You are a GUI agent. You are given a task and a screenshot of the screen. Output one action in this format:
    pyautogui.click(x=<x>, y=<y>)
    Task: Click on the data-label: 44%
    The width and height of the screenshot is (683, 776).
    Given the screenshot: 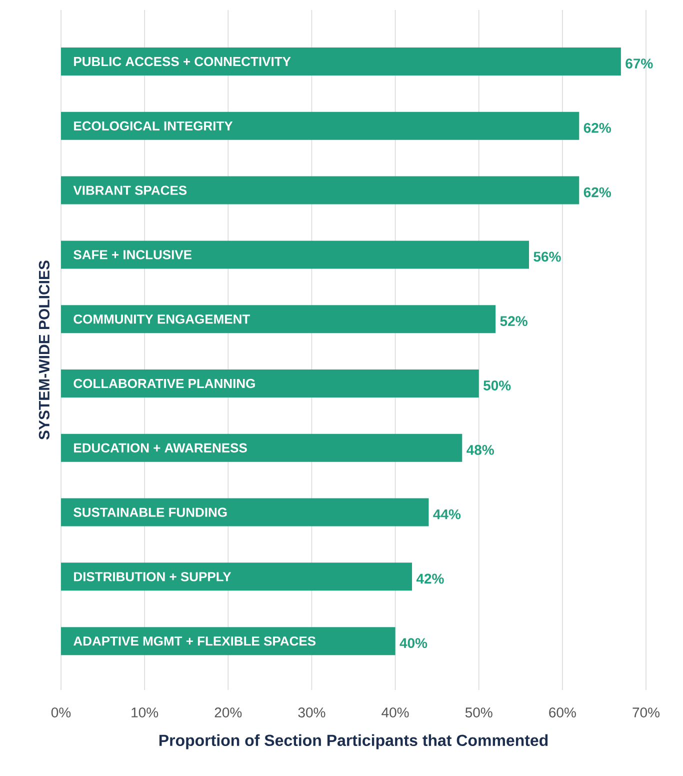 What is the action you would take?
    pyautogui.click(x=447, y=514)
    